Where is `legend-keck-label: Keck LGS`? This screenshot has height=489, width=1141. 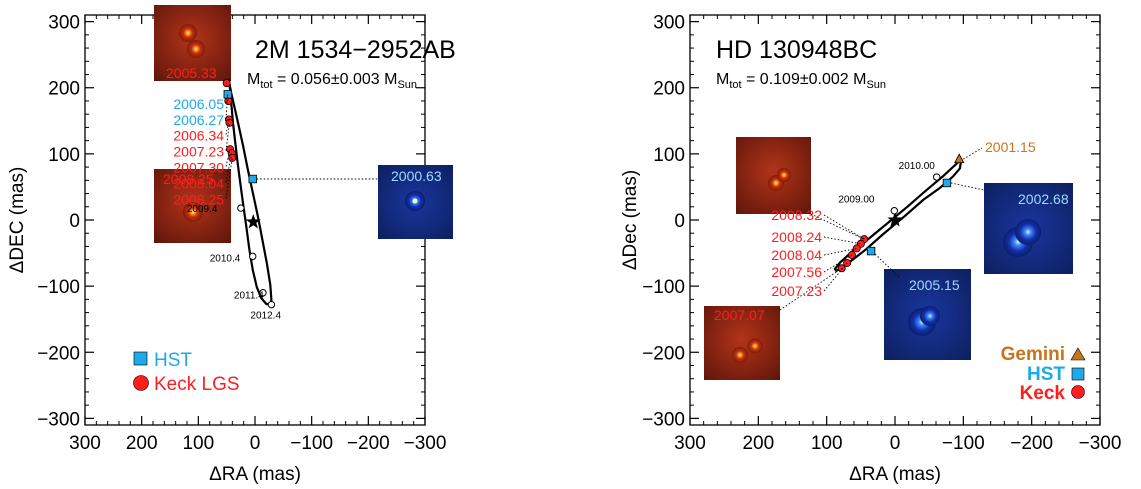 legend-keck-label: Keck LGS is located at coordinates (197, 384).